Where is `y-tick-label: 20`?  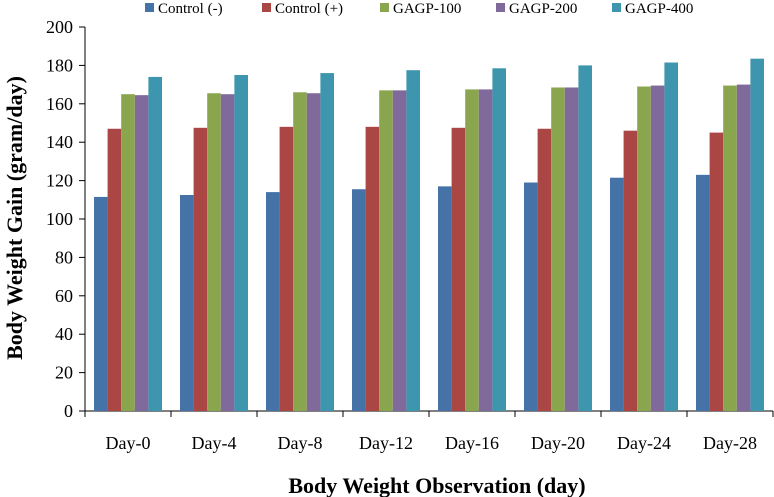 y-tick-label: 20 is located at coordinates (64, 373).